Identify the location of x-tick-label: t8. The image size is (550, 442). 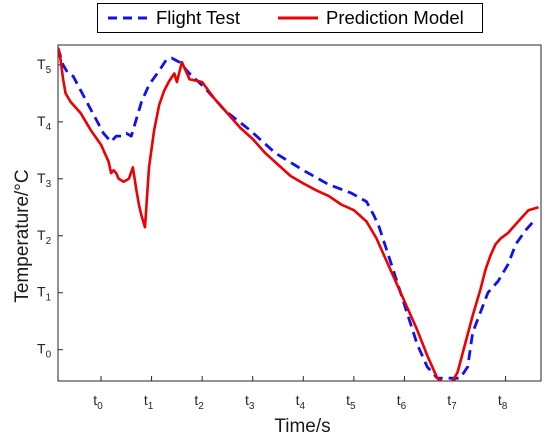
(503, 402).